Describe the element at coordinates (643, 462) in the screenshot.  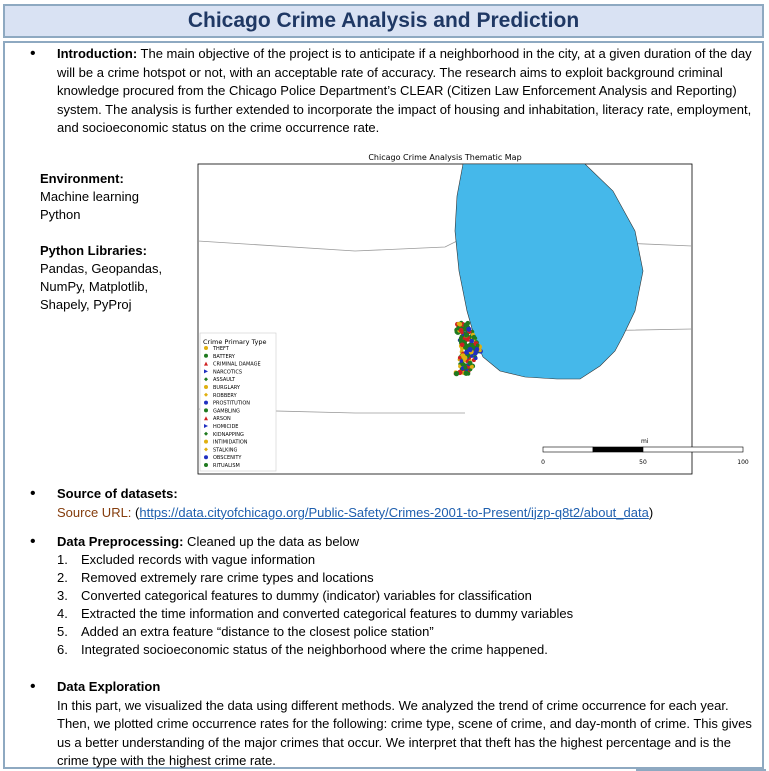
I see `scale-tick-label: 50` at that location.